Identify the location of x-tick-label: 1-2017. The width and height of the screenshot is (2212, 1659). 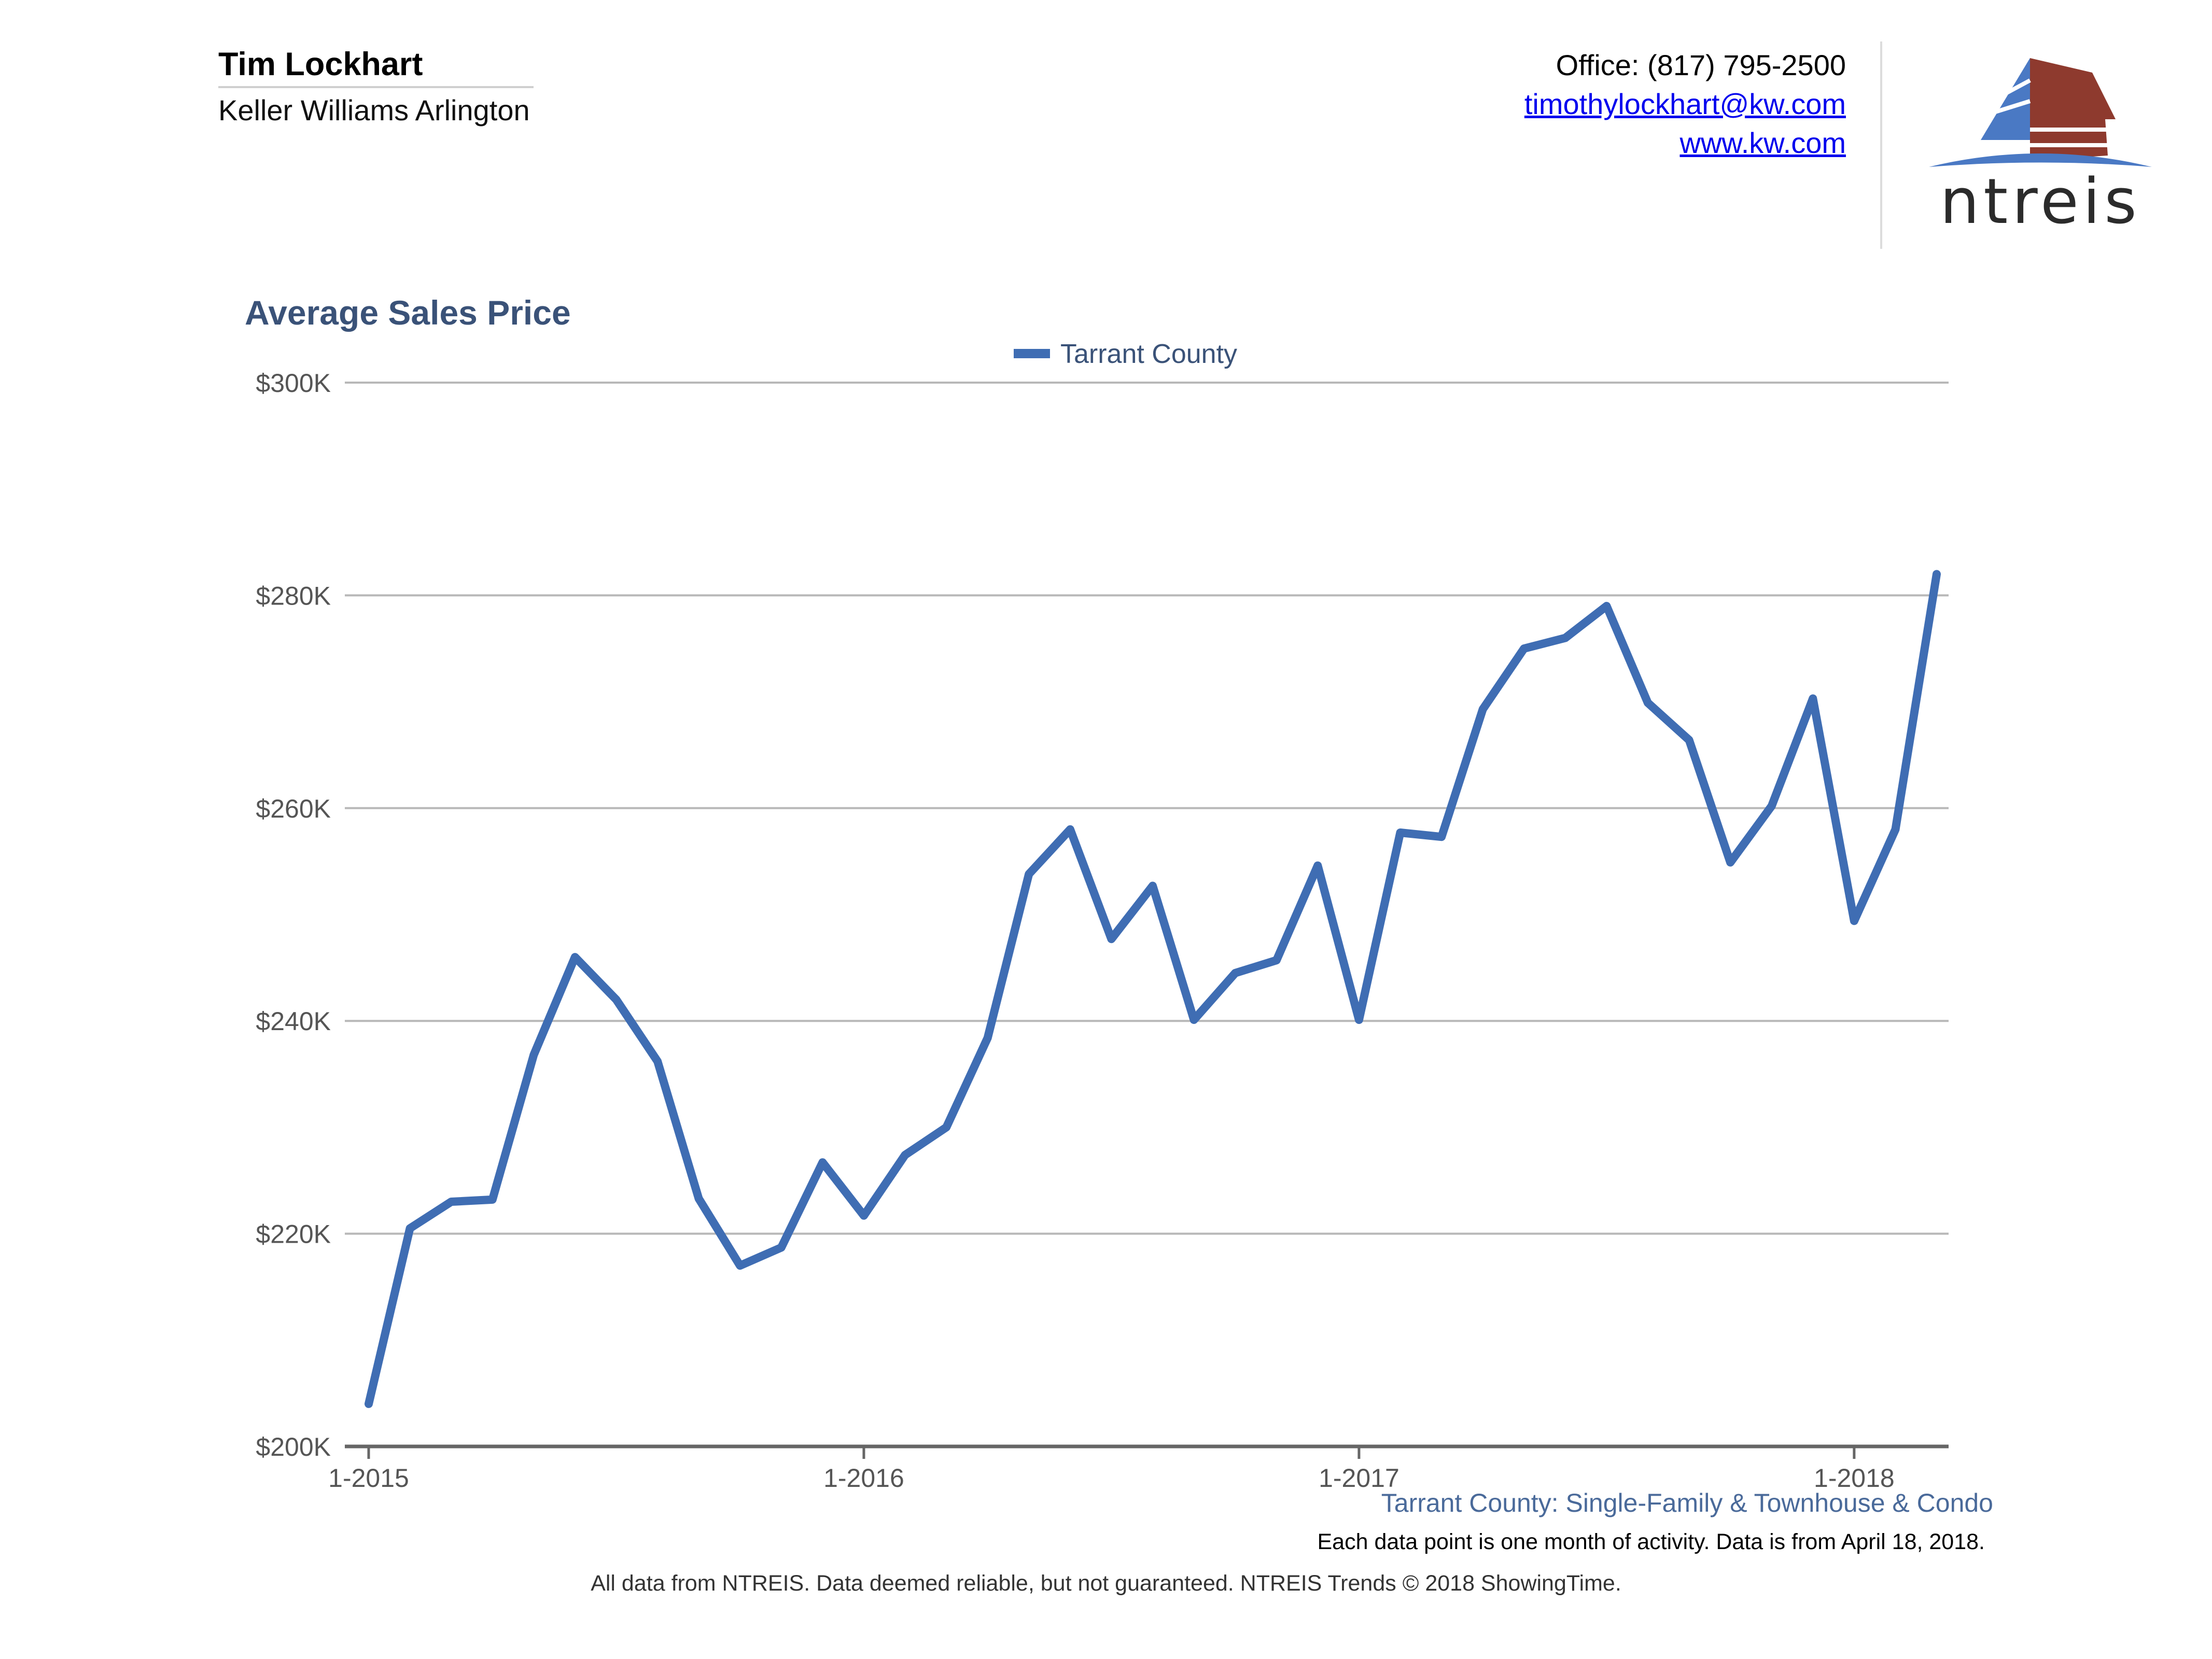
(1359, 1478).